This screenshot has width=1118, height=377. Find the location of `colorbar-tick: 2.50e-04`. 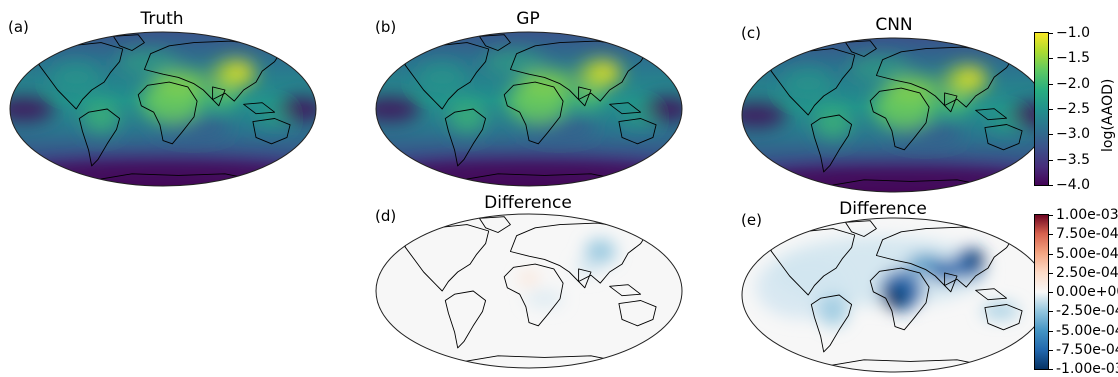

colorbar-tick: 2.50e-04 is located at coordinates (1083, 272).